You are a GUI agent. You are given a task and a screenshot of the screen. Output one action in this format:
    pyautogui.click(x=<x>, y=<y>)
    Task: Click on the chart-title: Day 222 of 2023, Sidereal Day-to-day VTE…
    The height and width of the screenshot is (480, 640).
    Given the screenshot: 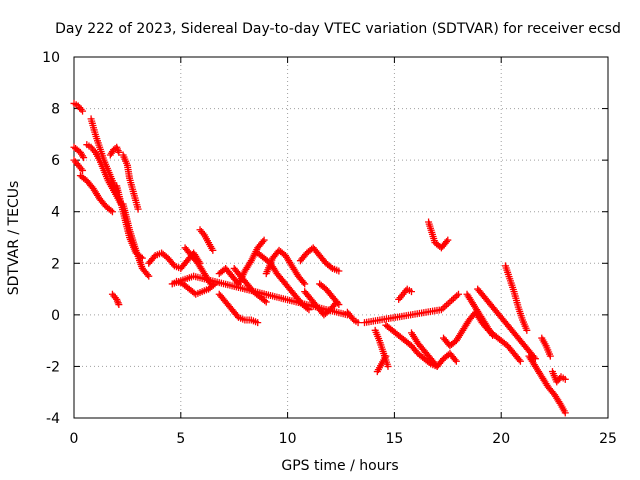 What is the action you would take?
    pyautogui.click(x=338, y=29)
    